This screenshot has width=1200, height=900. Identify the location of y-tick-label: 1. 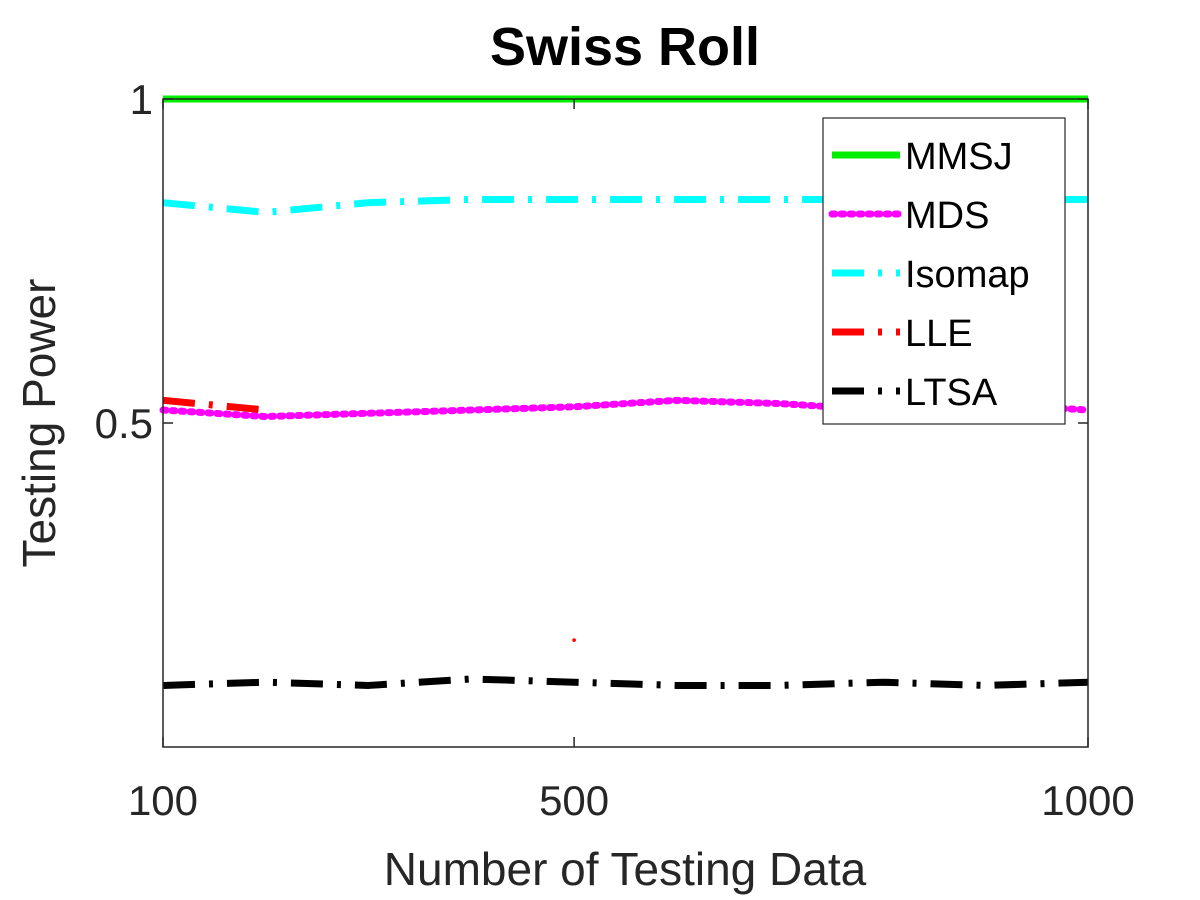
(141, 99).